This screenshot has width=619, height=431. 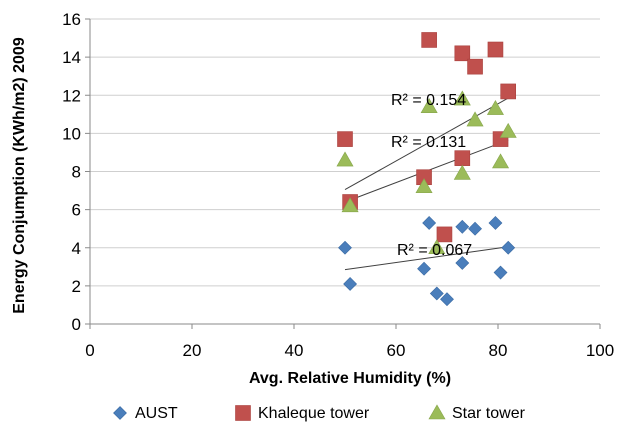 I want to click on y-tick-label: 10, so click(x=71, y=133).